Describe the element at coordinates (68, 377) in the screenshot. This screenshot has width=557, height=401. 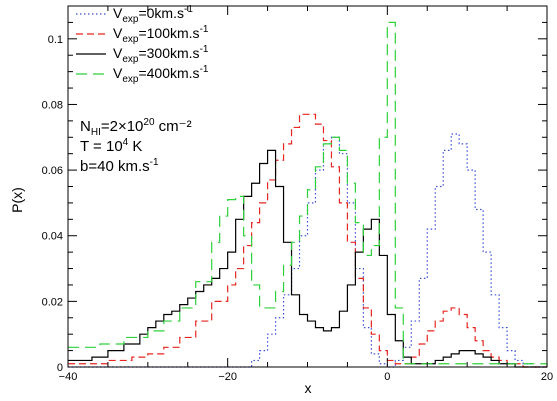
I see `x-tick-label: −40` at that location.